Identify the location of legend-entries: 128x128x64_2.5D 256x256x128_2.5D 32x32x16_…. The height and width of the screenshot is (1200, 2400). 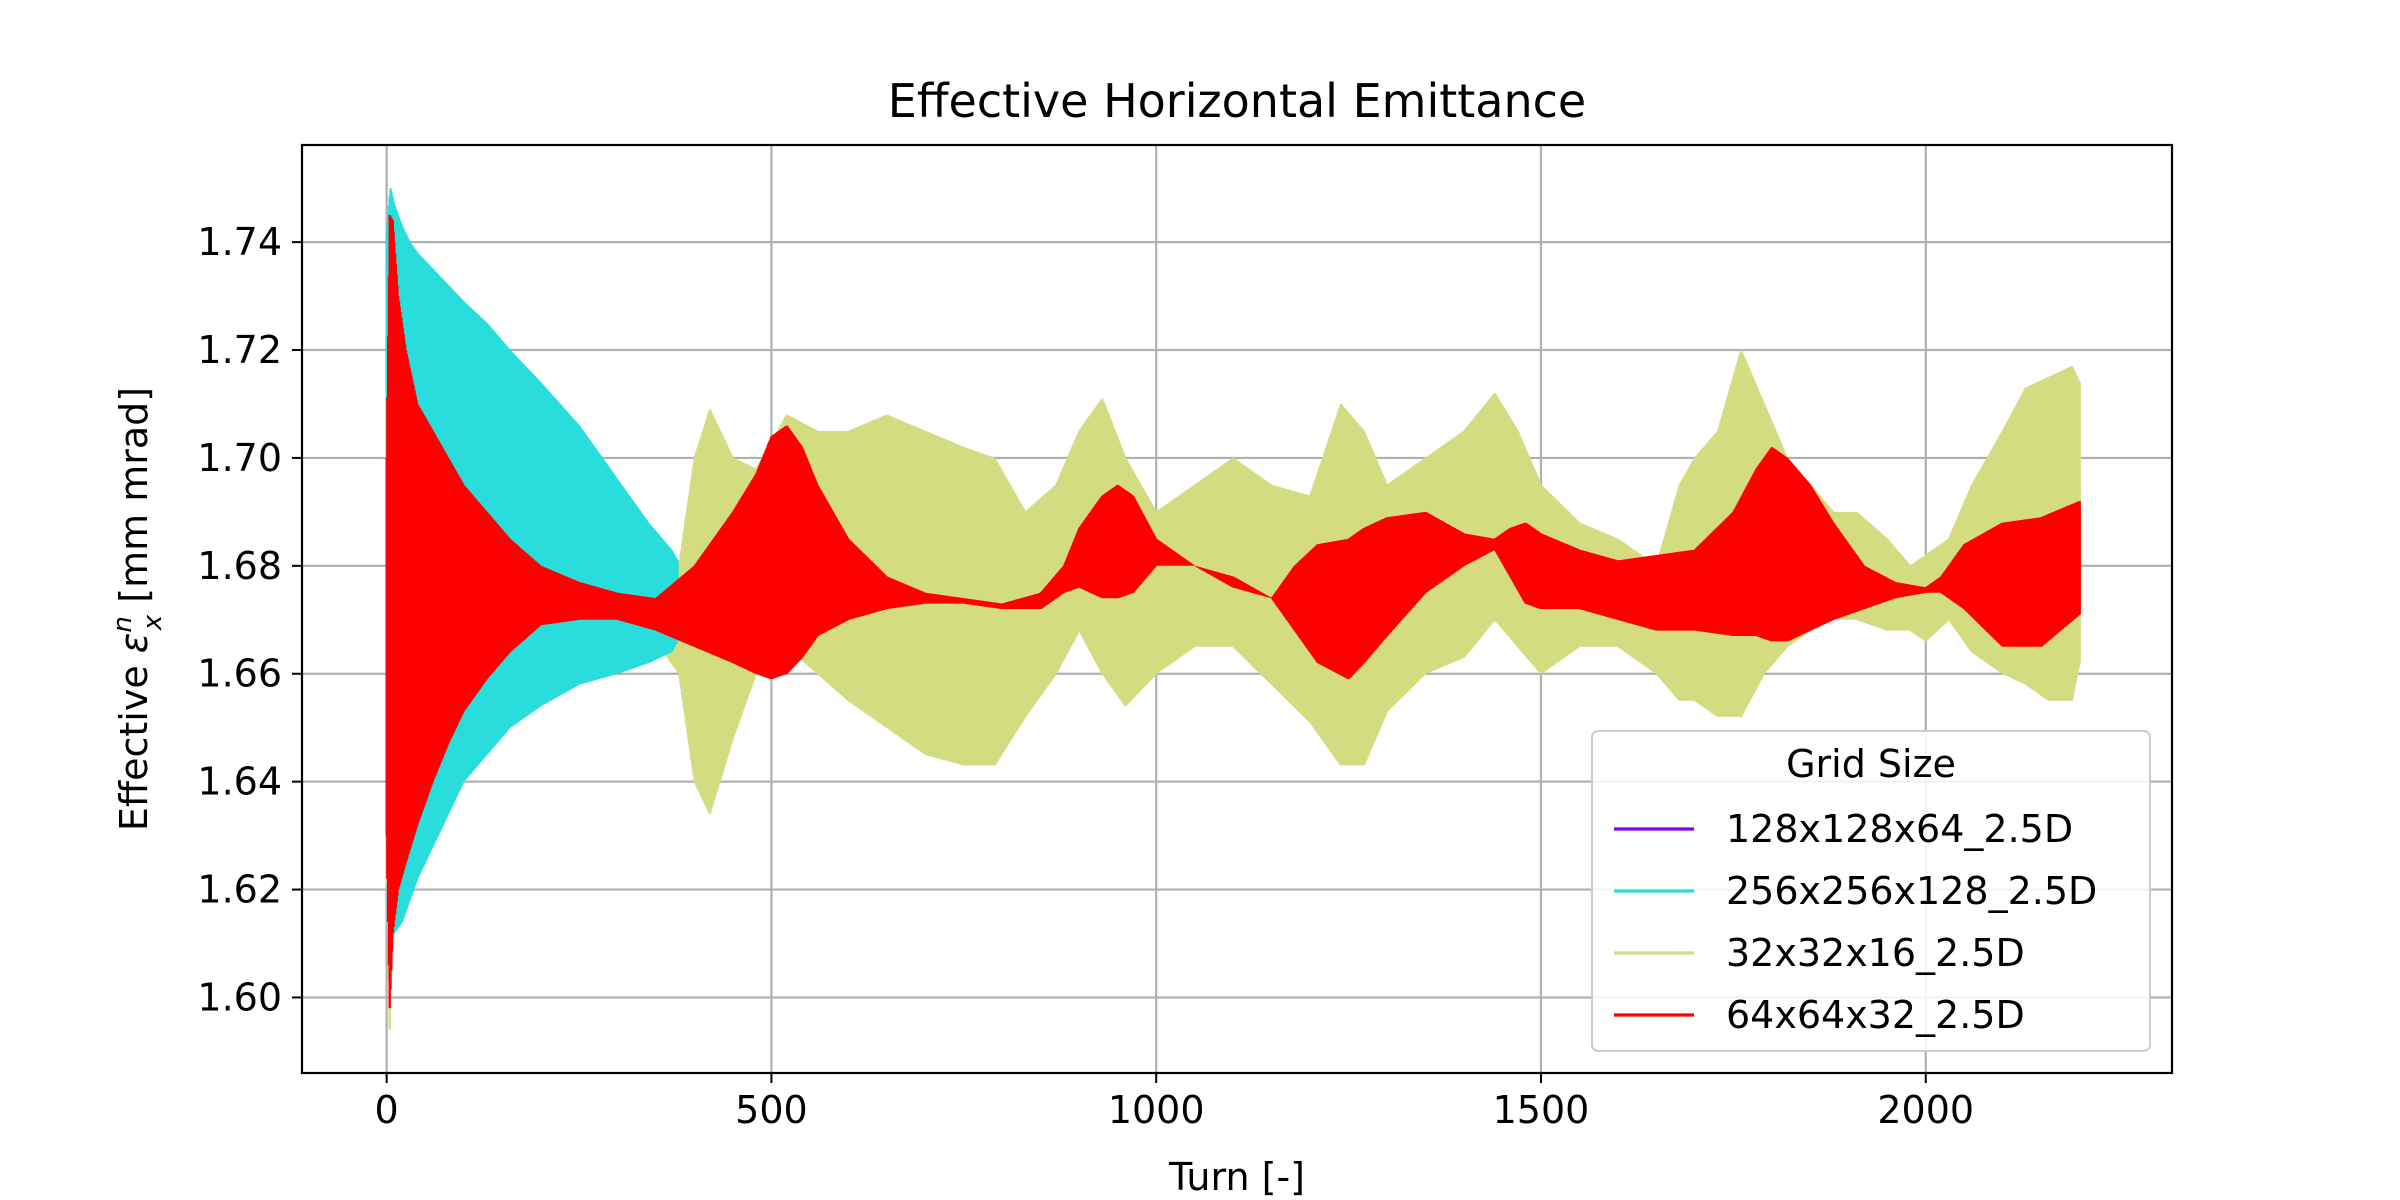
(1855, 922).